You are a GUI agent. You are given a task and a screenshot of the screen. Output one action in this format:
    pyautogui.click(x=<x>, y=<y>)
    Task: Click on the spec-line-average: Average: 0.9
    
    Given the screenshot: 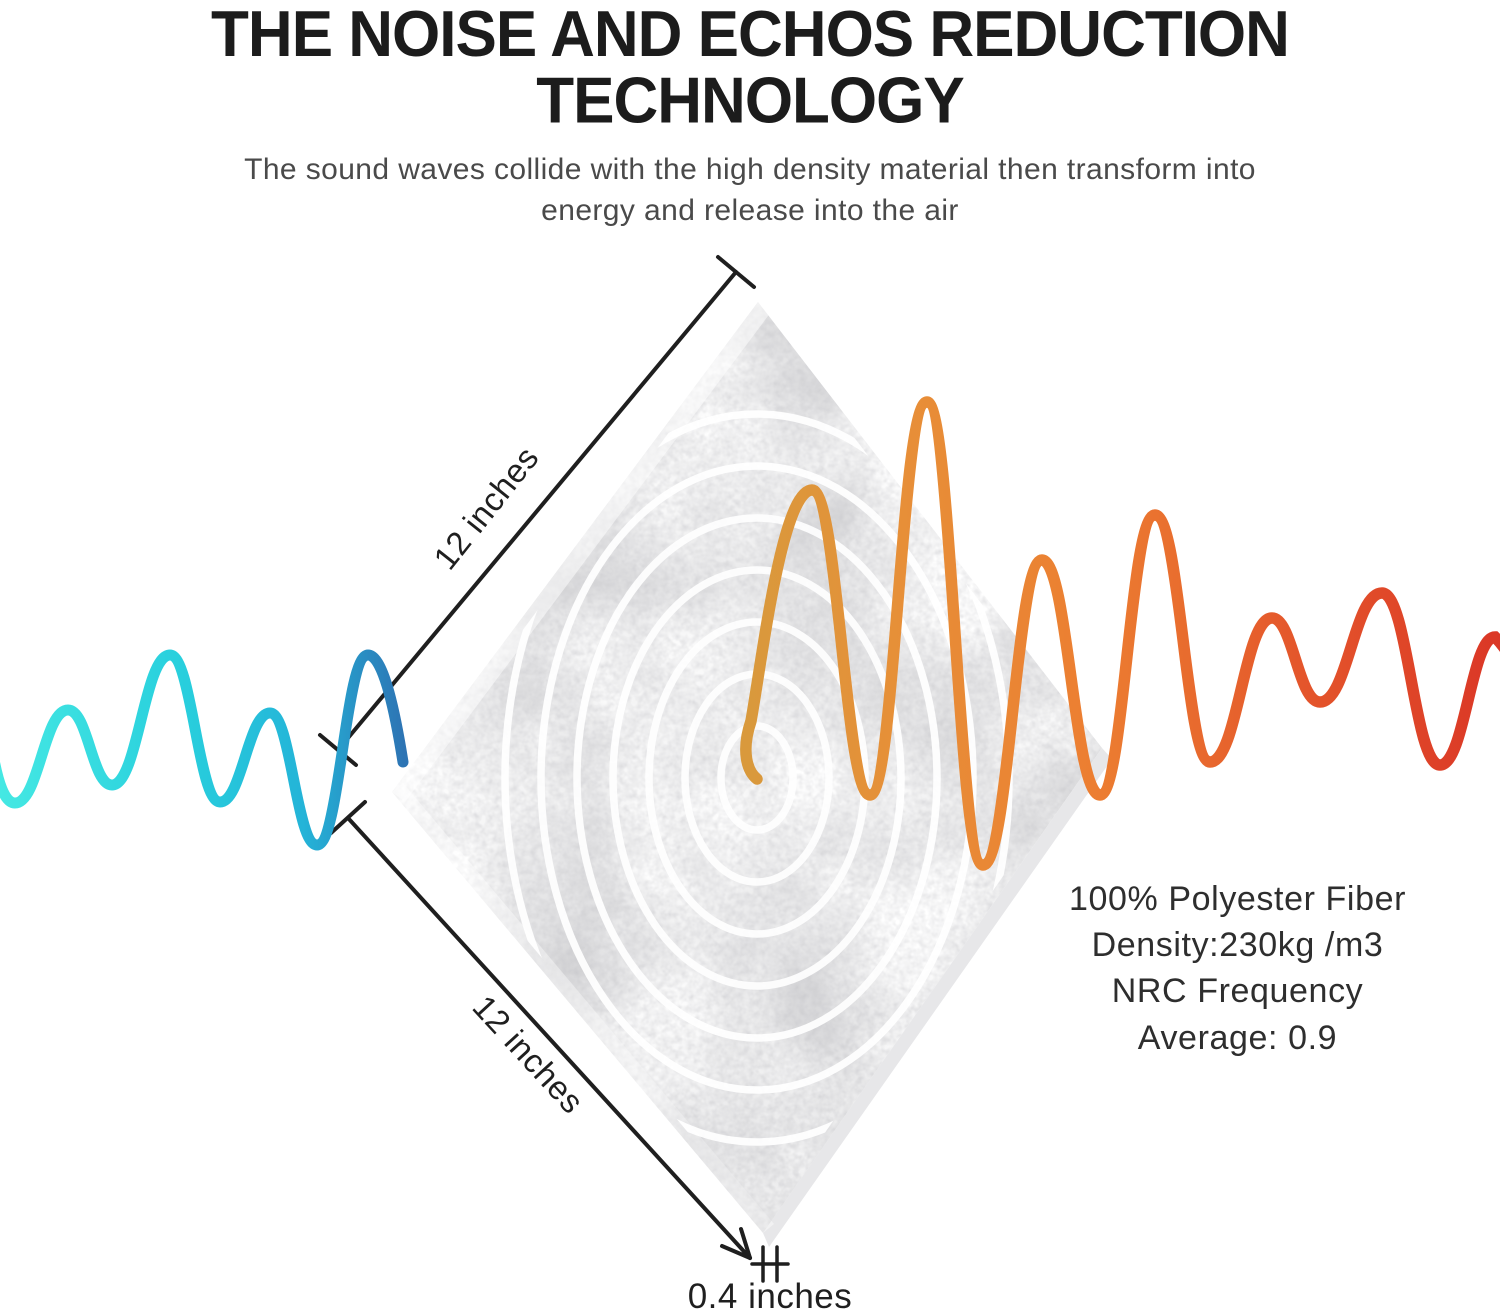 What is the action you would take?
    pyautogui.click(x=1237, y=1037)
    